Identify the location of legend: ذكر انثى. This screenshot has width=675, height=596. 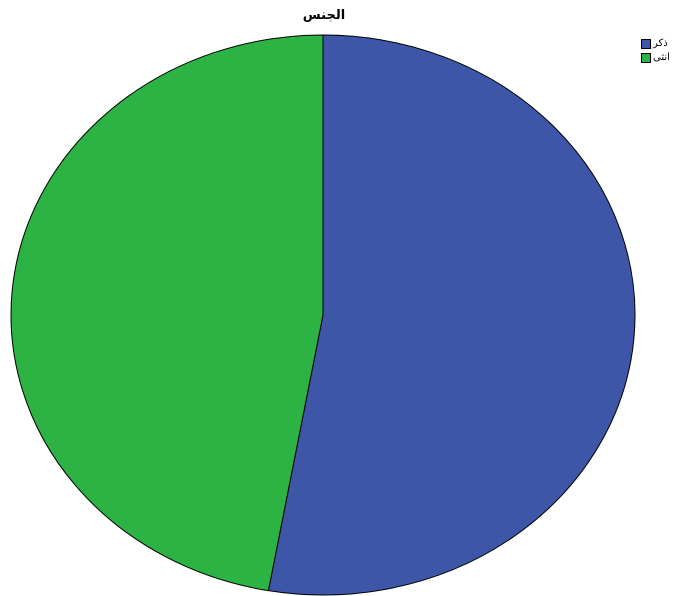
(658, 51).